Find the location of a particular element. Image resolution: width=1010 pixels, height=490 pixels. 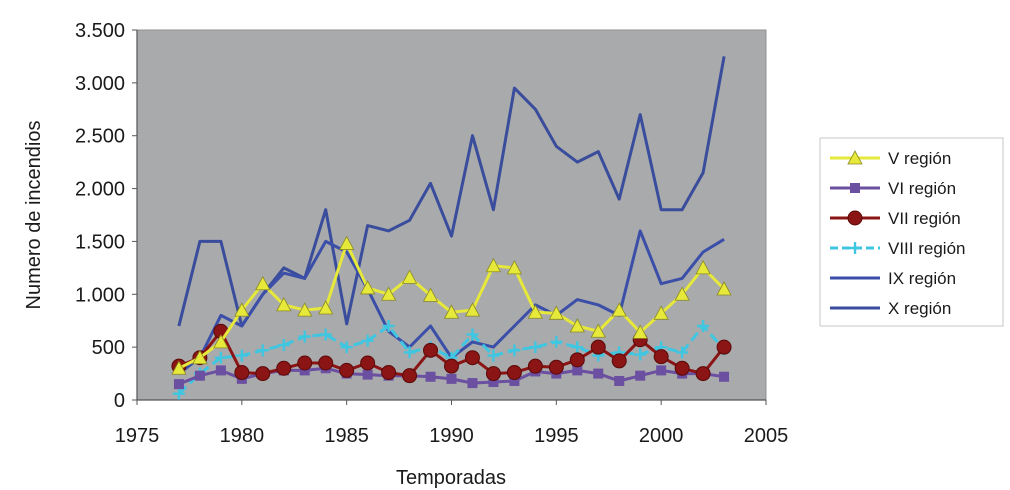

legend-item: V región is located at coordinates (890, 158).